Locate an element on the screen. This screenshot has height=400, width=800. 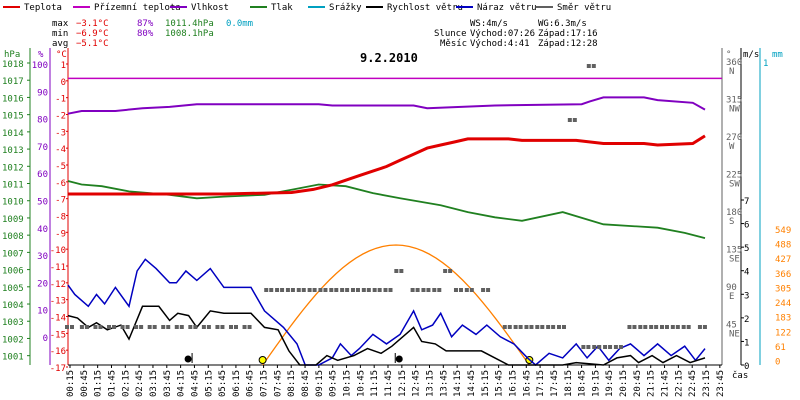
dir-tick-dir: NE is located at coordinates (734, 335).